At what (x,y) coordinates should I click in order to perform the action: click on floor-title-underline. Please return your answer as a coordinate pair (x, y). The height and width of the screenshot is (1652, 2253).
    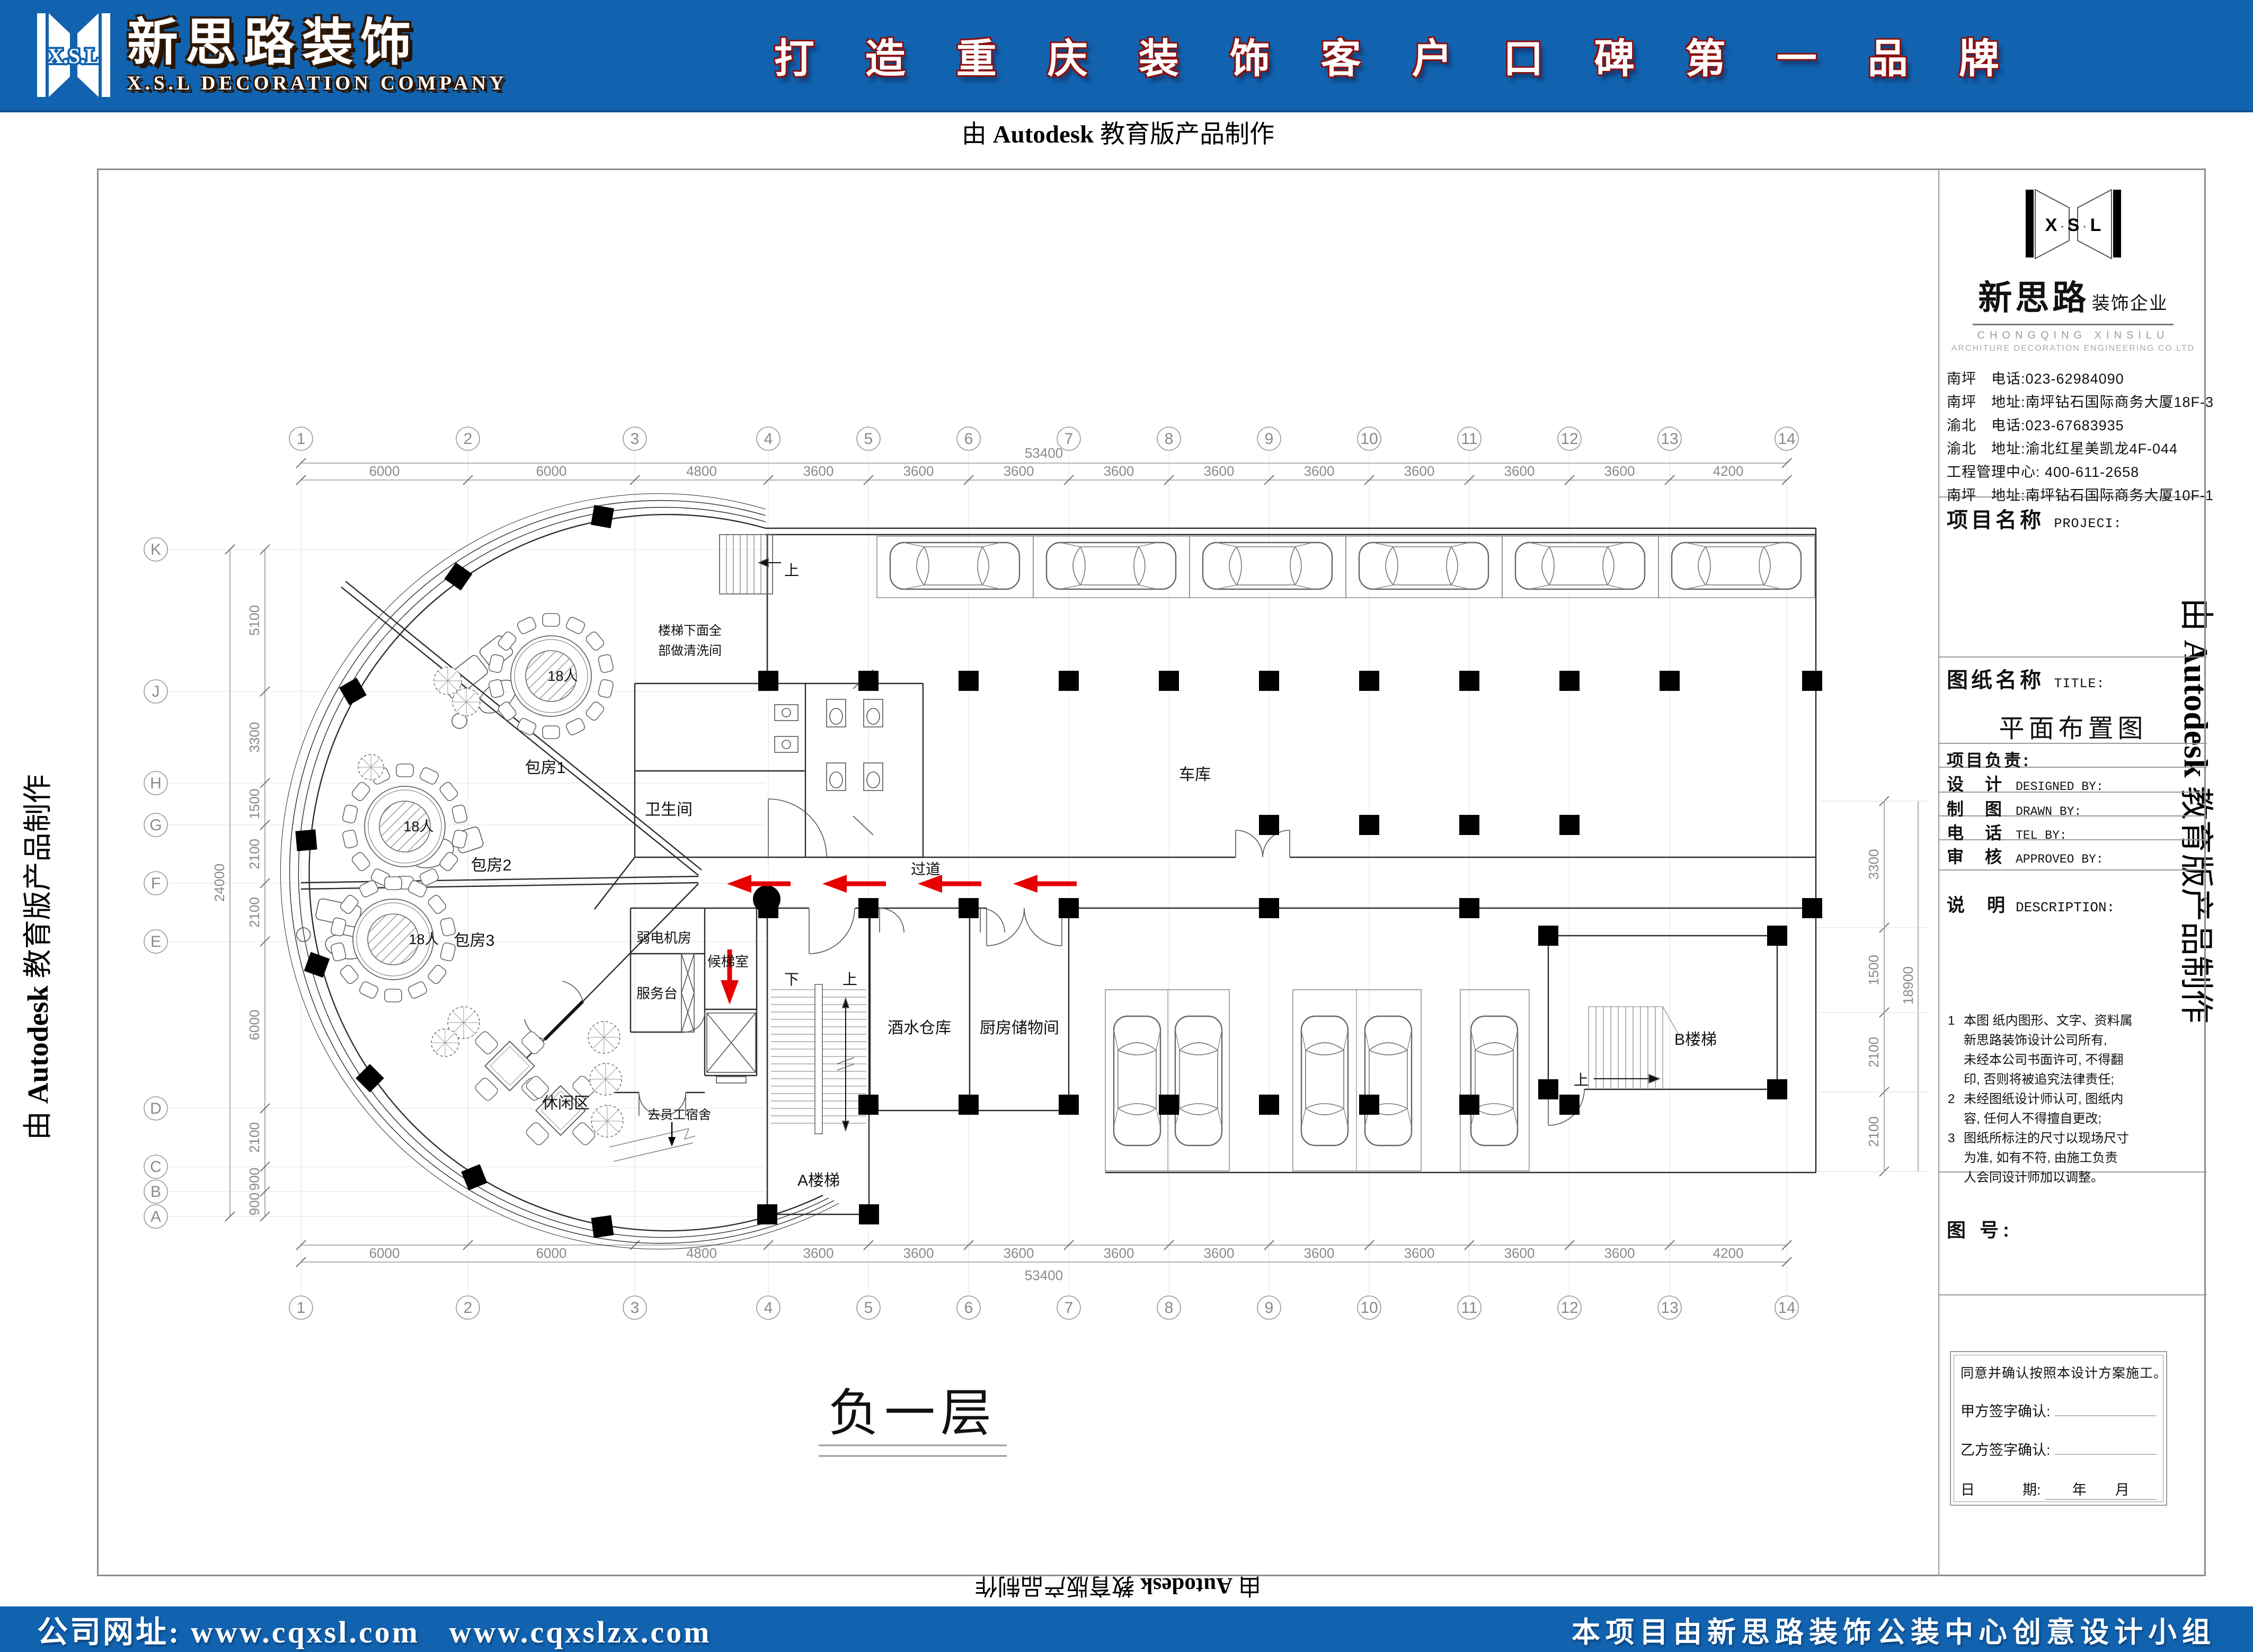
    Looking at the image, I should click on (913, 1450).